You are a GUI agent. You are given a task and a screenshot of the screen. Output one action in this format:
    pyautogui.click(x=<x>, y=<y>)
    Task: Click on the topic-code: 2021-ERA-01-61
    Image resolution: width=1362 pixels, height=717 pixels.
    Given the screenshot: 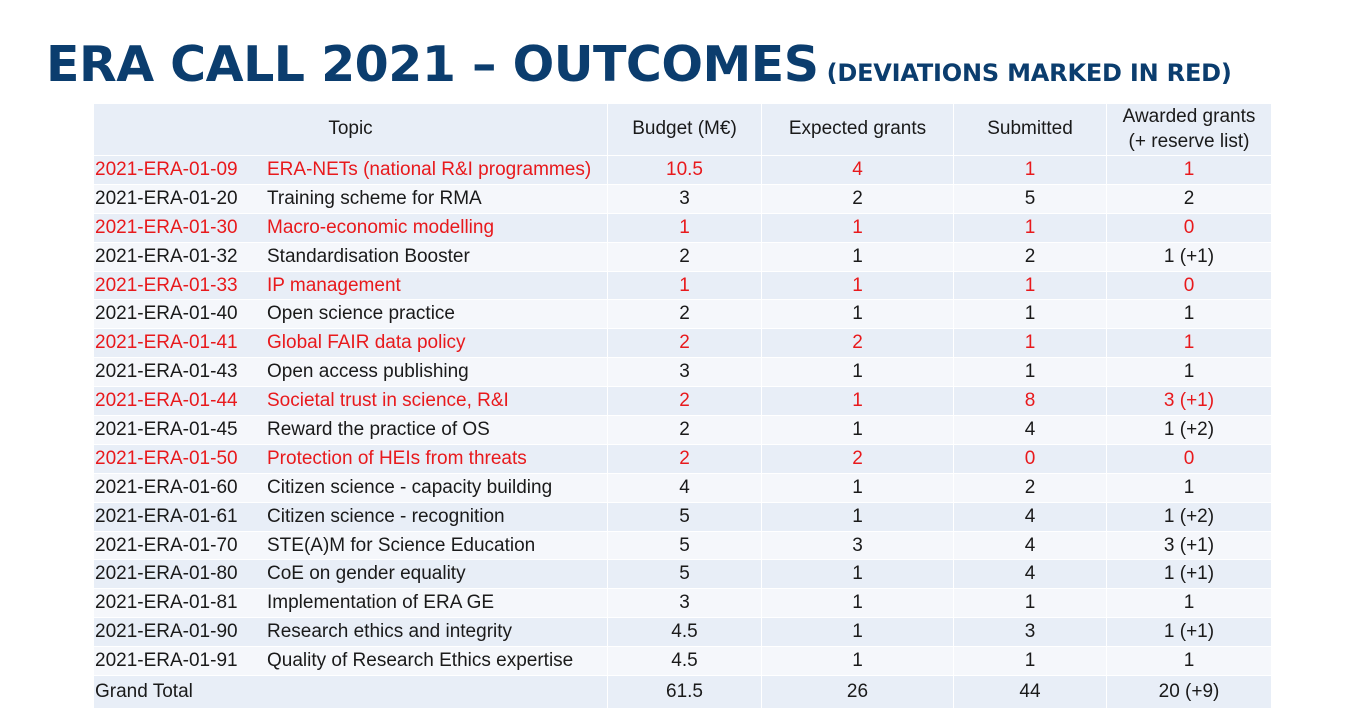 What is the action you would take?
    pyautogui.click(x=166, y=516)
    